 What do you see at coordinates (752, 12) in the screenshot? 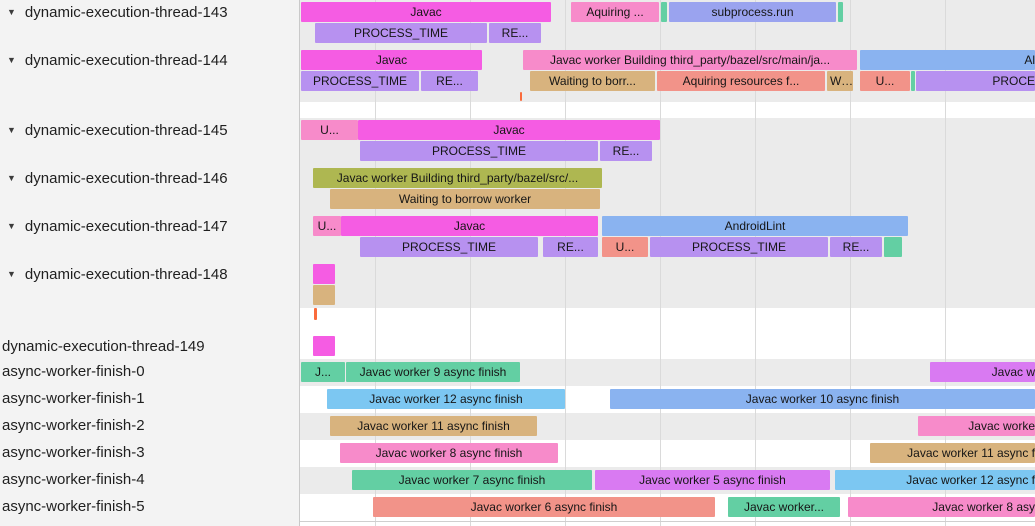
I see `slice: subprocess.run` at bounding box center [752, 12].